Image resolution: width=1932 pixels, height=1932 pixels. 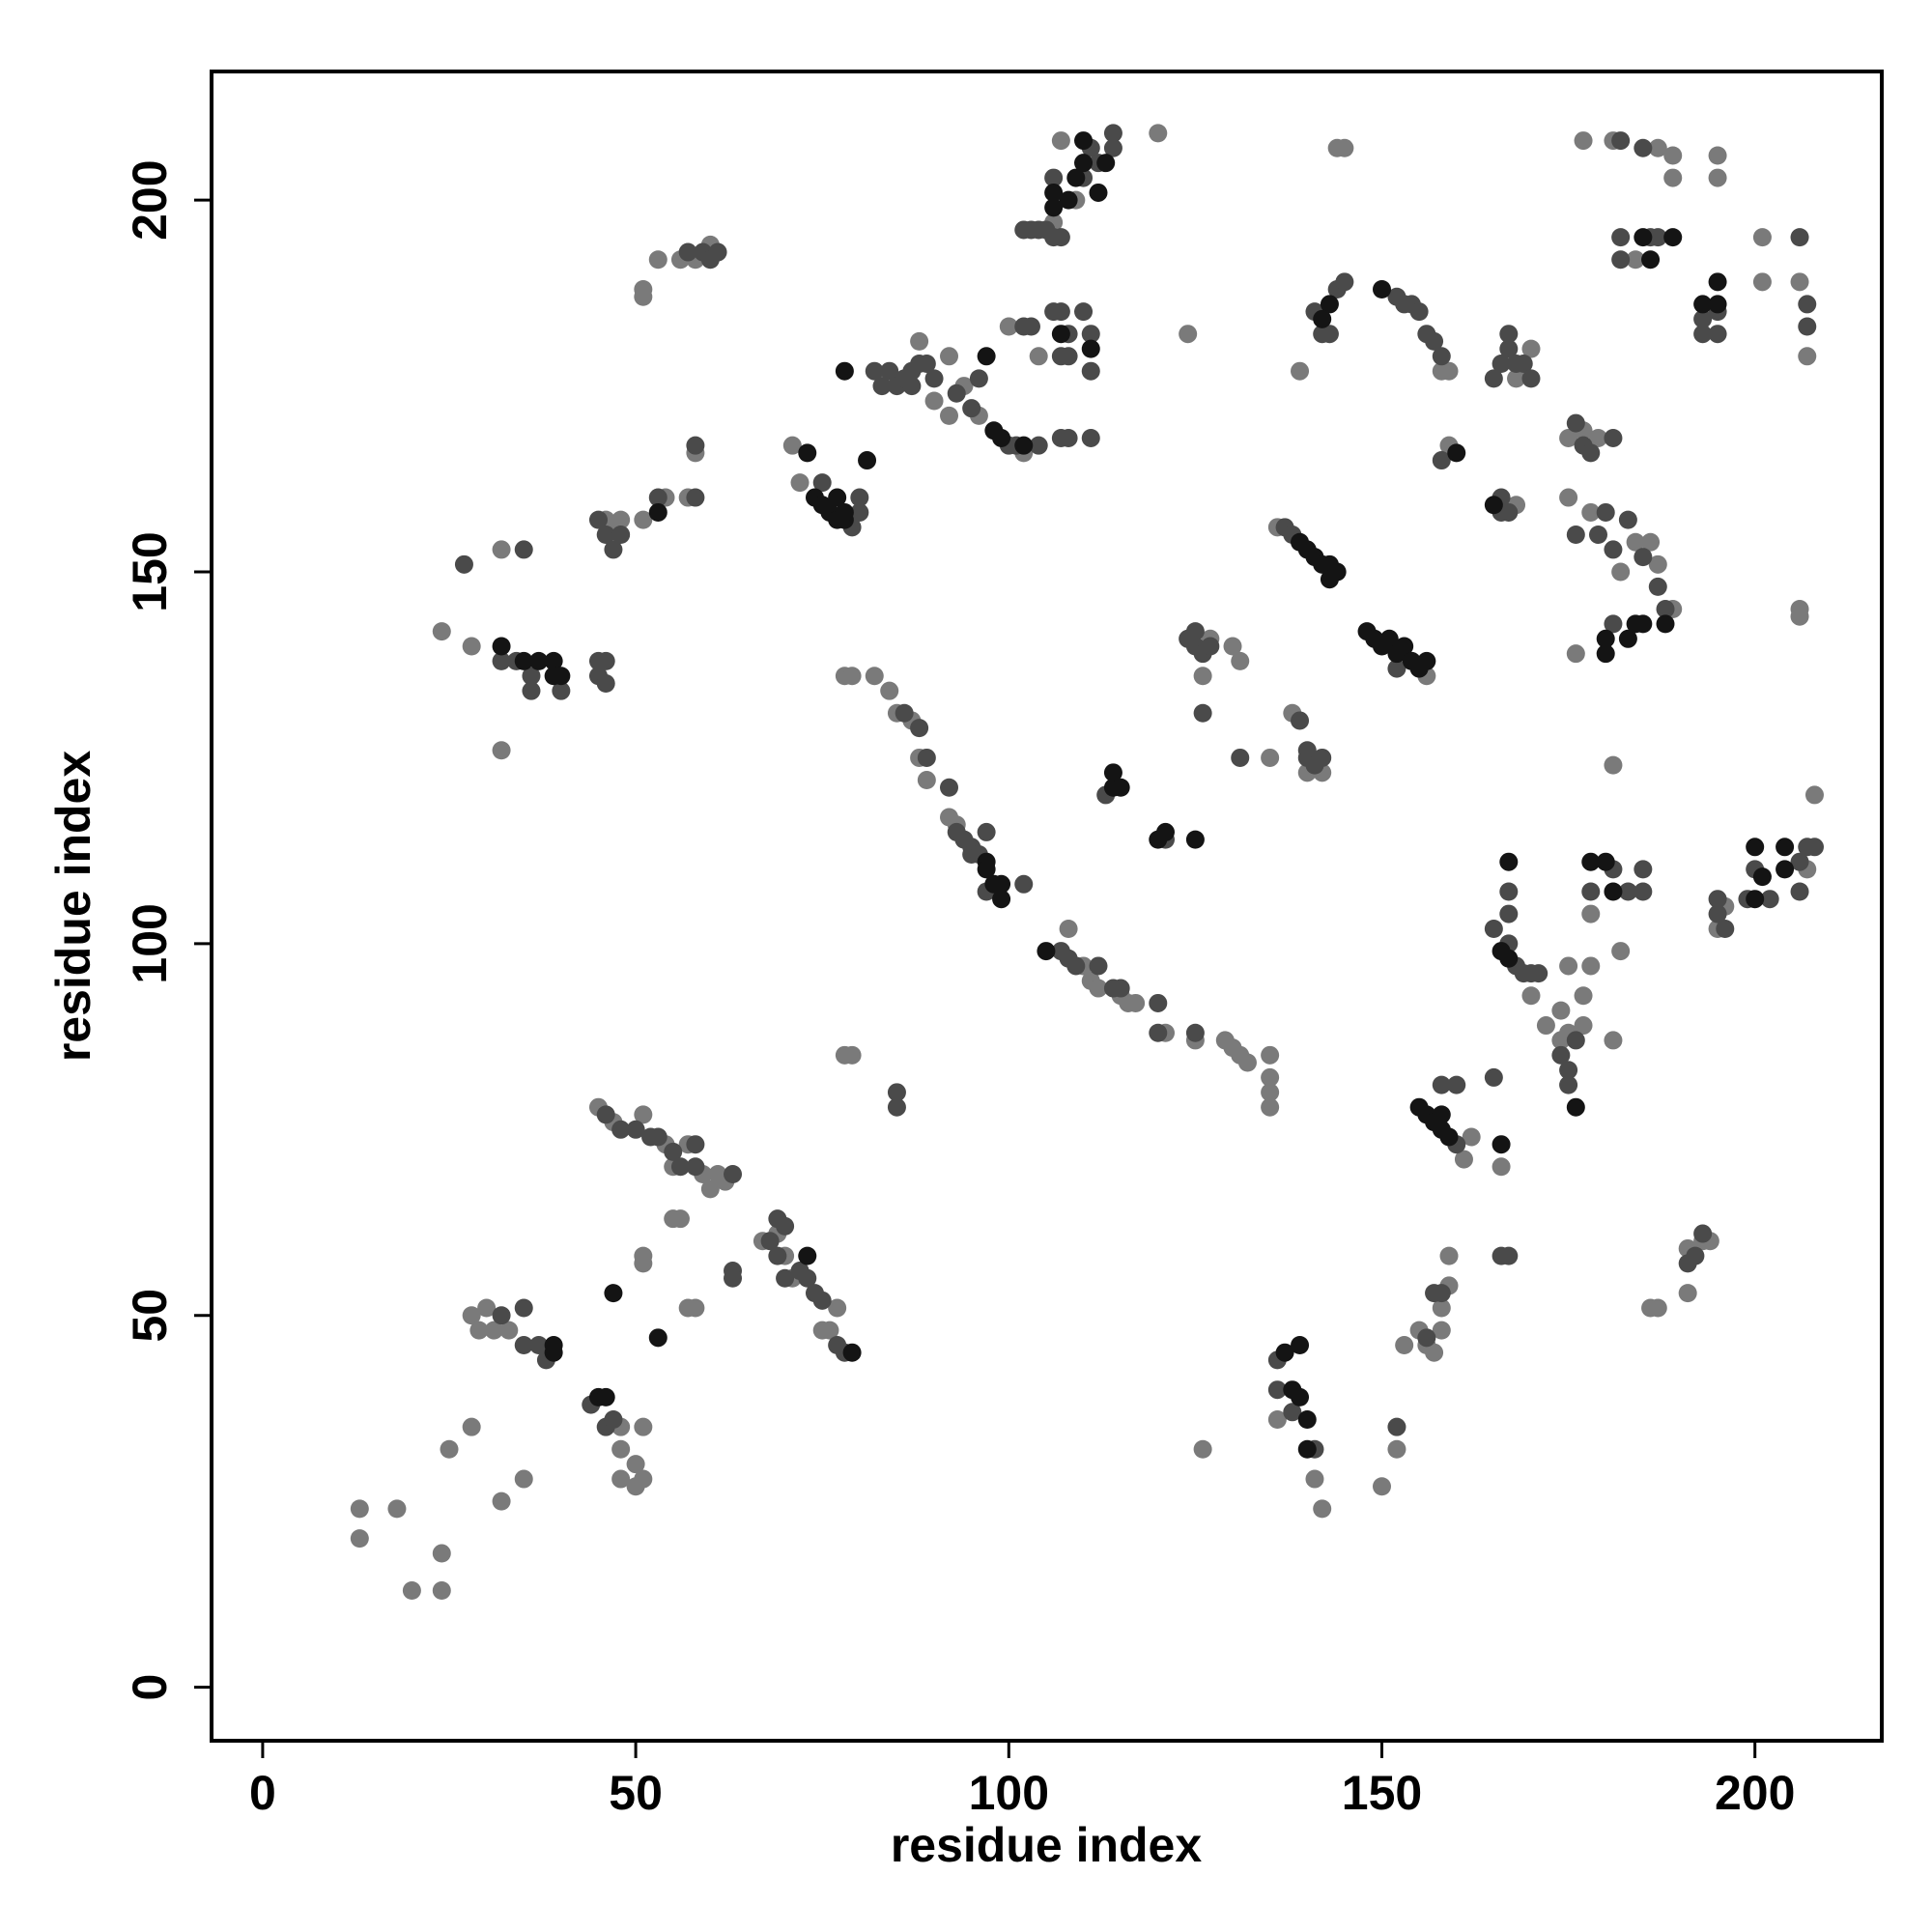 What do you see at coordinates (73, 907) in the screenshot?
I see `y-axis-label: residue index` at bounding box center [73, 907].